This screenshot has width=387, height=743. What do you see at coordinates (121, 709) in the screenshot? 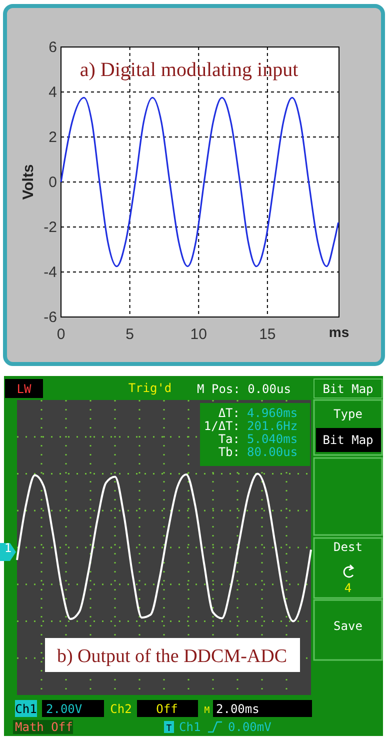
I see `text: Ch2` at bounding box center [121, 709].